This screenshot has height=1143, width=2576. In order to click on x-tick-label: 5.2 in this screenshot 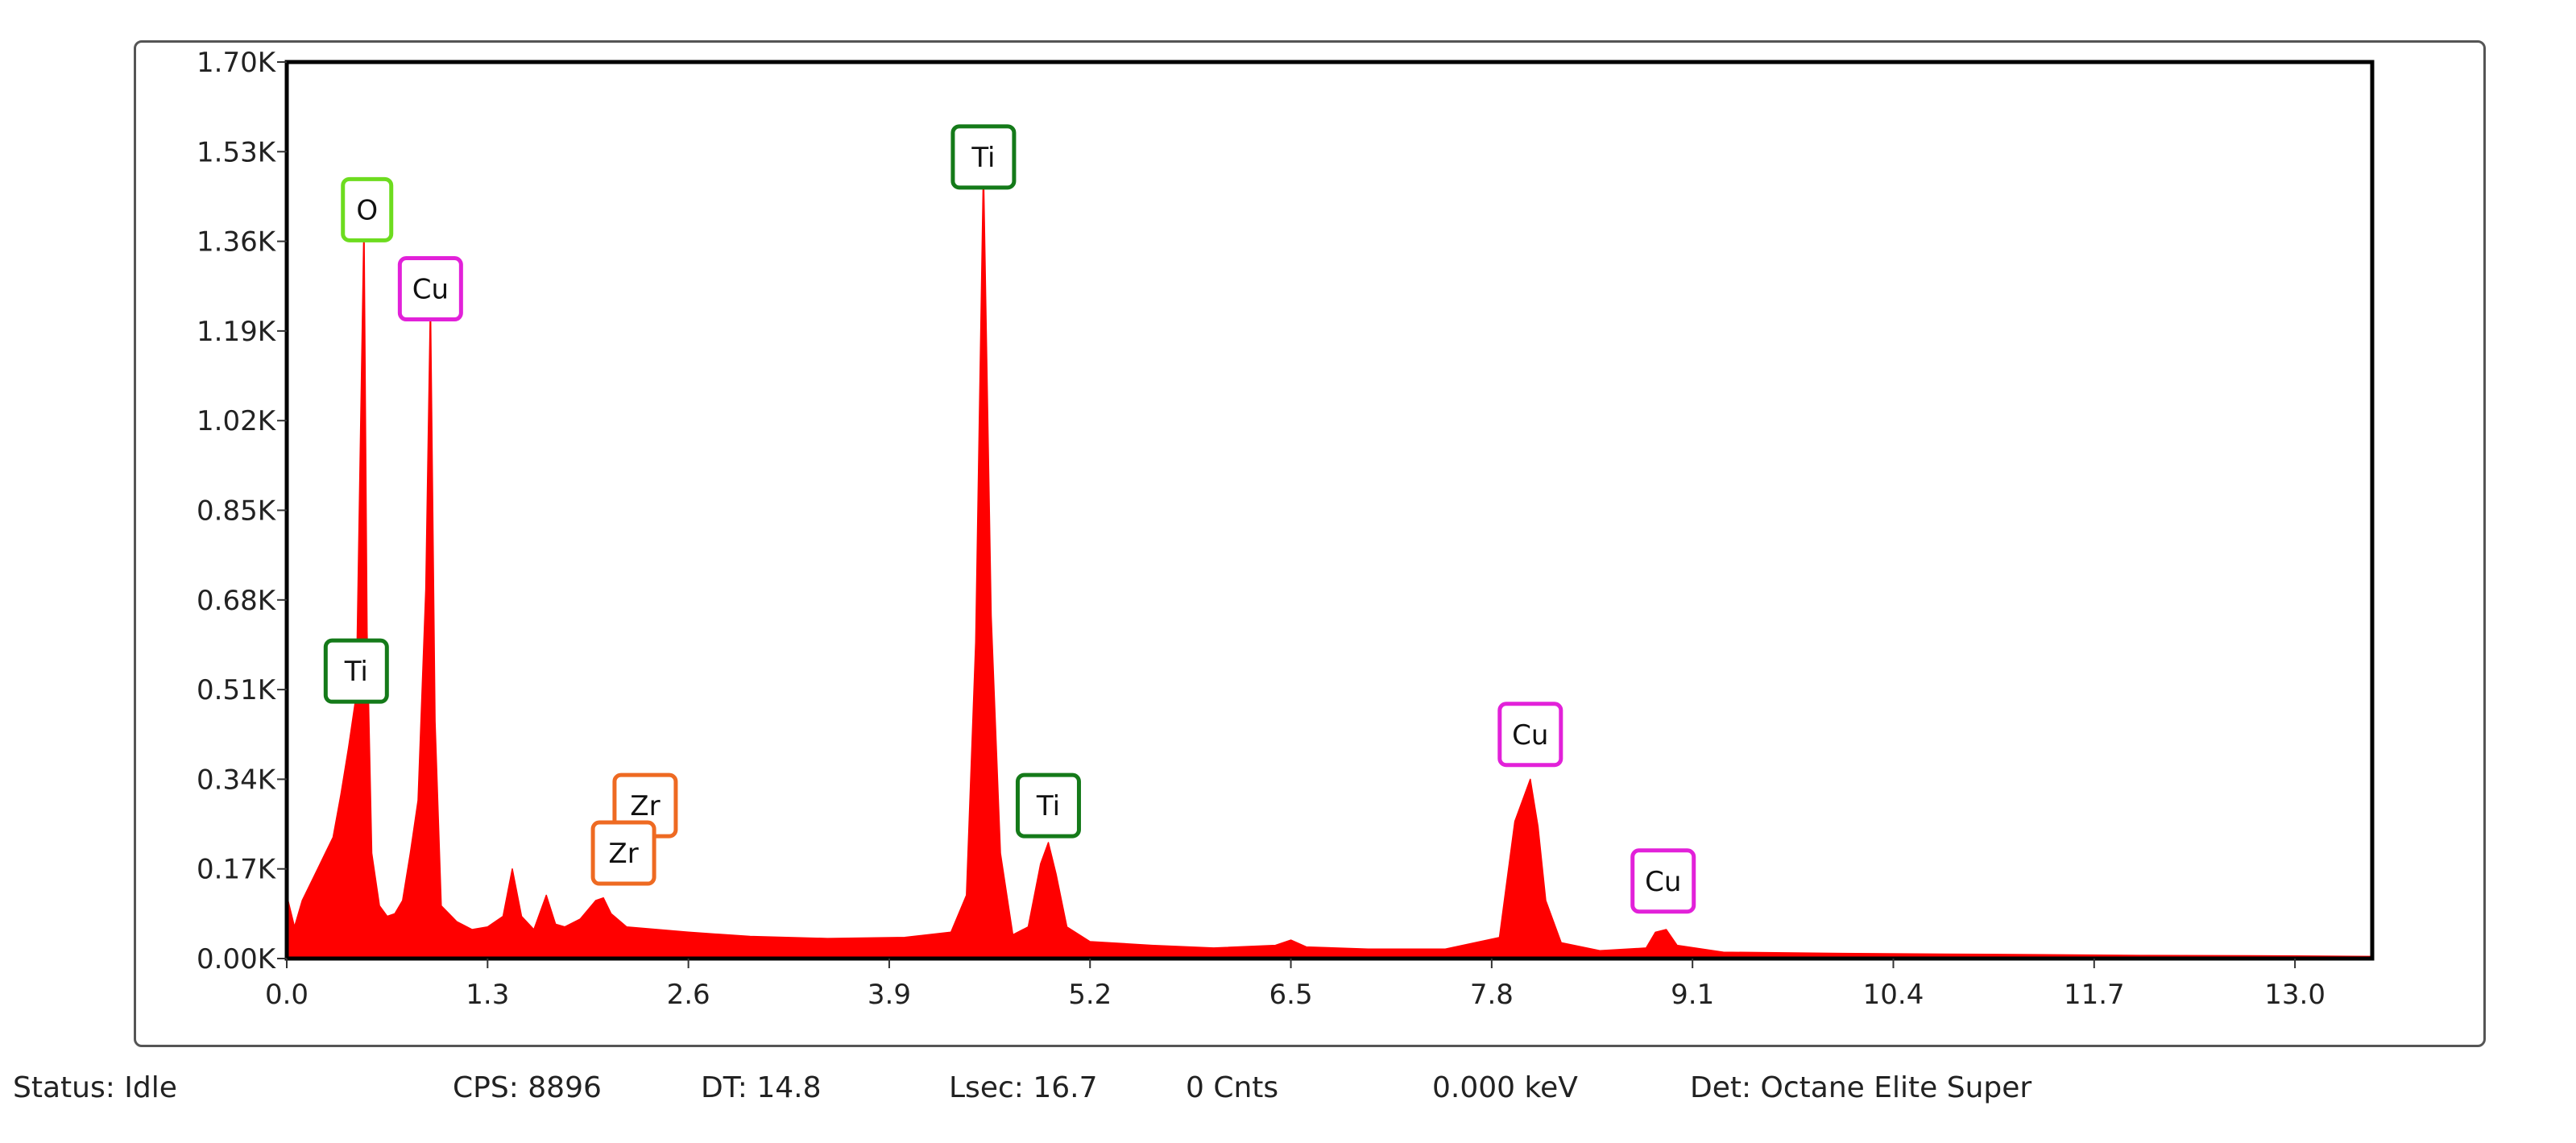, I will do `click(1090, 995)`.